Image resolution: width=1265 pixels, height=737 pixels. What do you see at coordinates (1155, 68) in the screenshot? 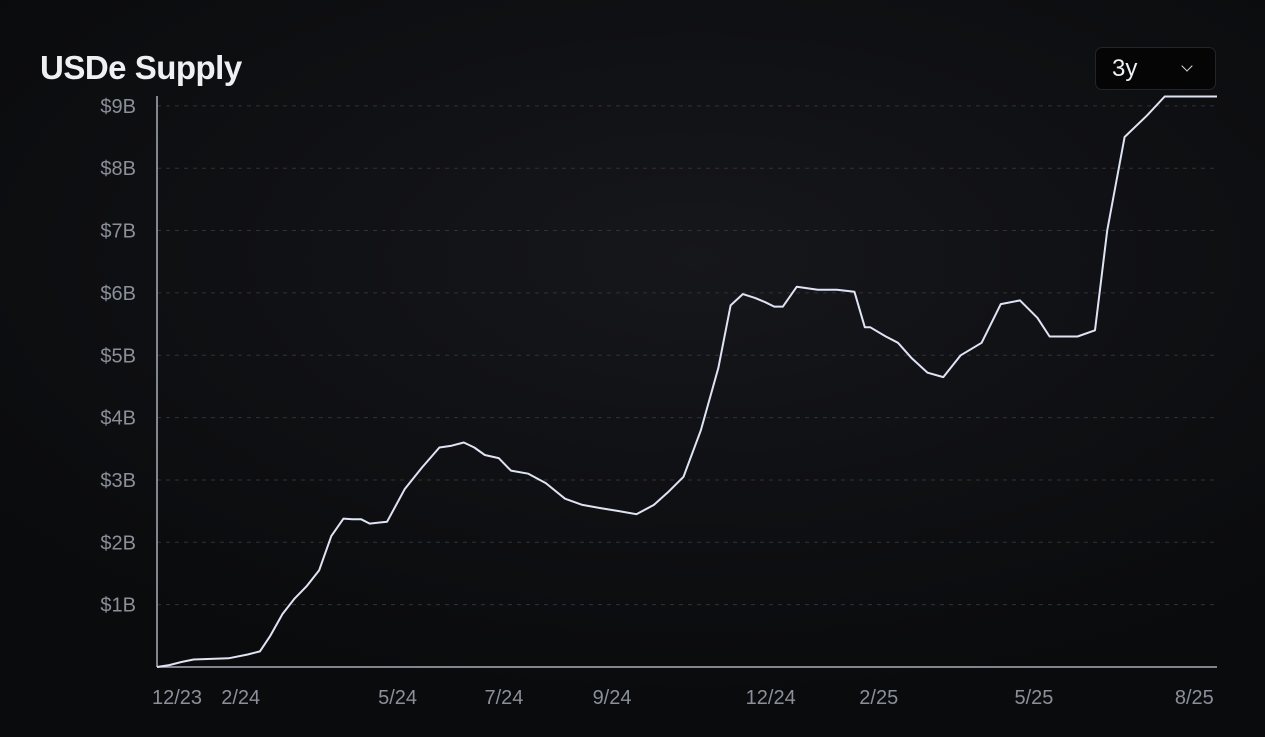
I see `time-range-select: 3y` at bounding box center [1155, 68].